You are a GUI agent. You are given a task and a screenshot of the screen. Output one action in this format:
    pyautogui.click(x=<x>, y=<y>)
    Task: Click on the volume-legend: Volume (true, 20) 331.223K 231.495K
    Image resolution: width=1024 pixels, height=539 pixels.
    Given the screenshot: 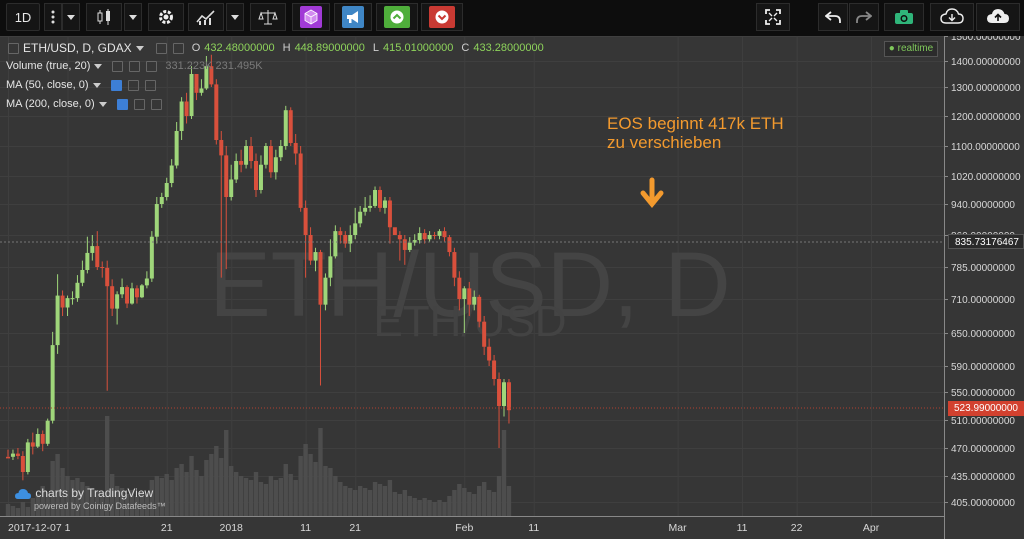 What is the action you would take?
    pyautogui.click(x=134, y=66)
    